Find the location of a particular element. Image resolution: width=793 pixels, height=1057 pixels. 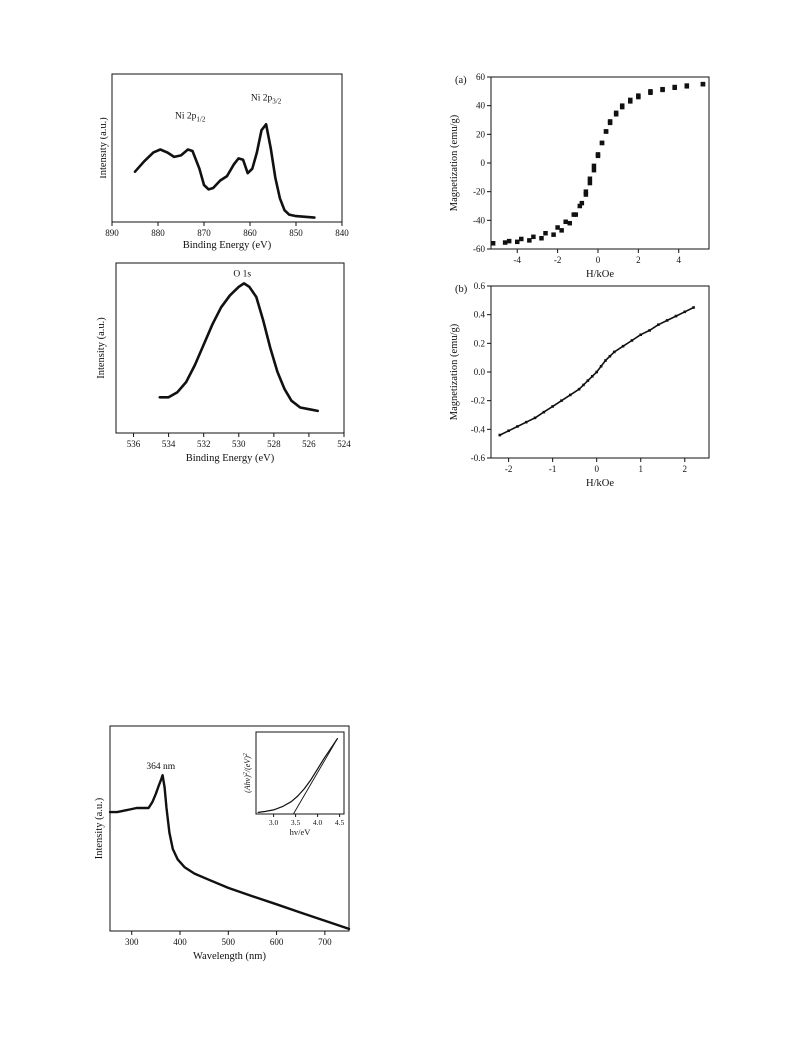

mh-a-plot-frame is located at coordinates (600, 163).